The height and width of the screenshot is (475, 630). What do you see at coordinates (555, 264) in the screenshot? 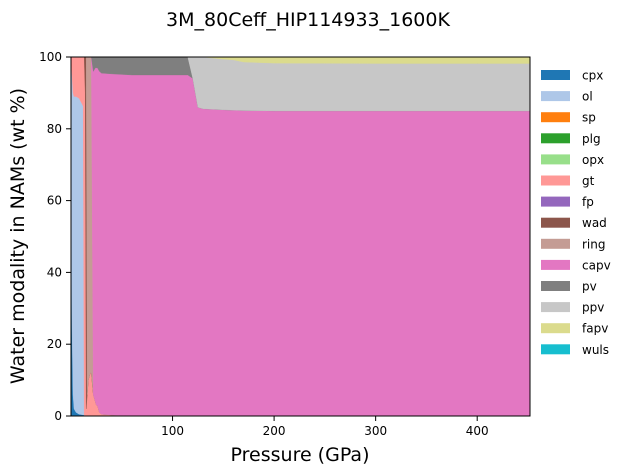
I see `legend-swatch-capv` at bounding box center [555, 264].